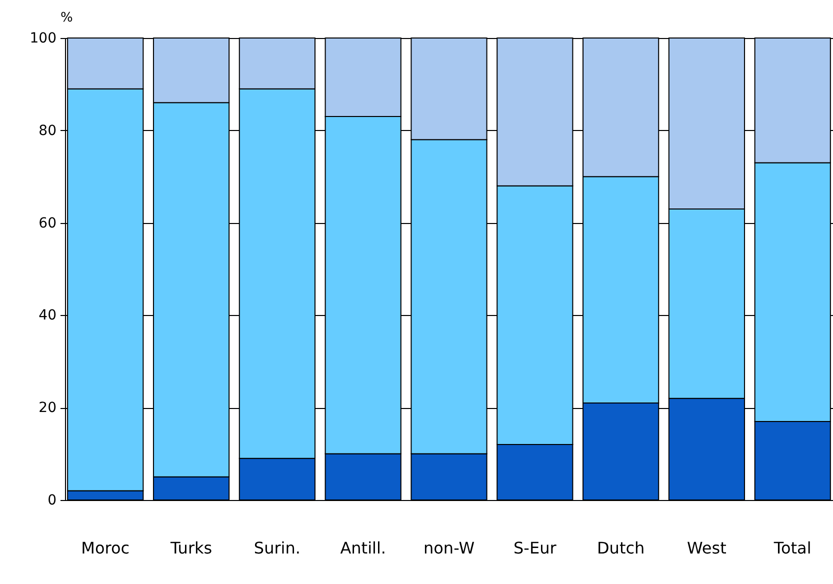 Image resolution: width=833 pixels, height=584 pixels. I want to click on x-tick-label: Moroc, so click(105, 548).